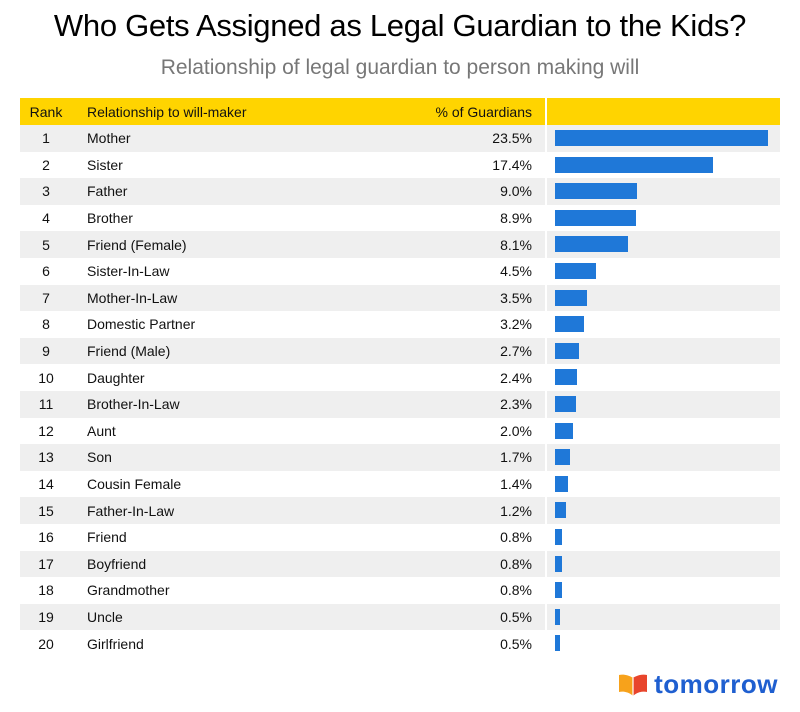 The height and width of the screenshot is (712, 800). Describe the element at coordinates (133, 404) in the screenshot. I see `relationship-cell: Brother-In-Law` at that location.